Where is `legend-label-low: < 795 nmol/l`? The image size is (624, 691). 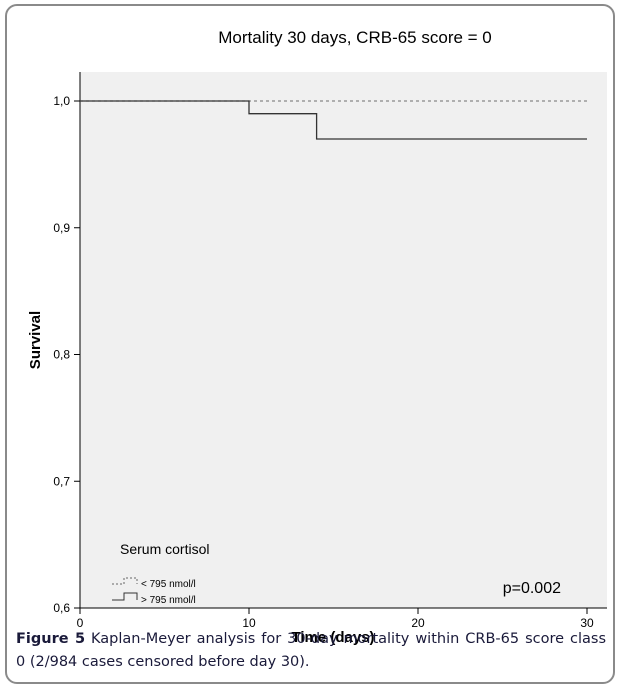 legend-label-low: < 795 nmol/l is located at coordinates (168, 584).